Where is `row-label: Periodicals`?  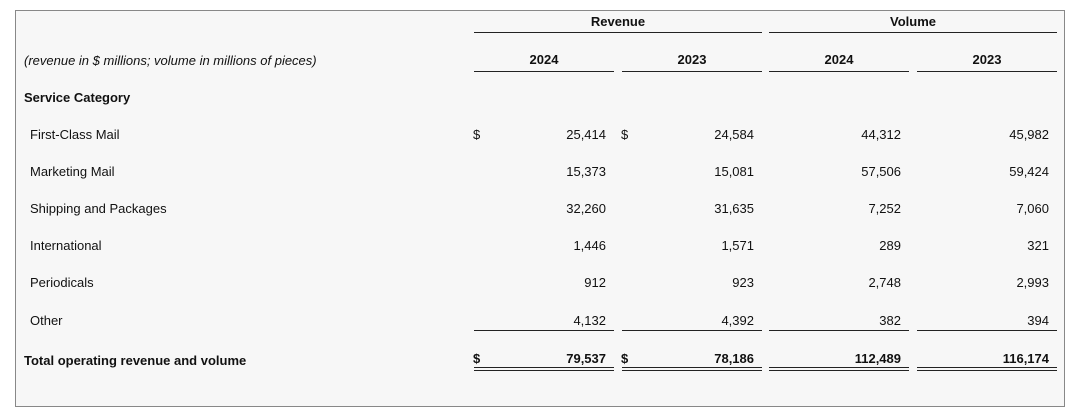 row-label: Periodicals is located at coordinates (62, 282).